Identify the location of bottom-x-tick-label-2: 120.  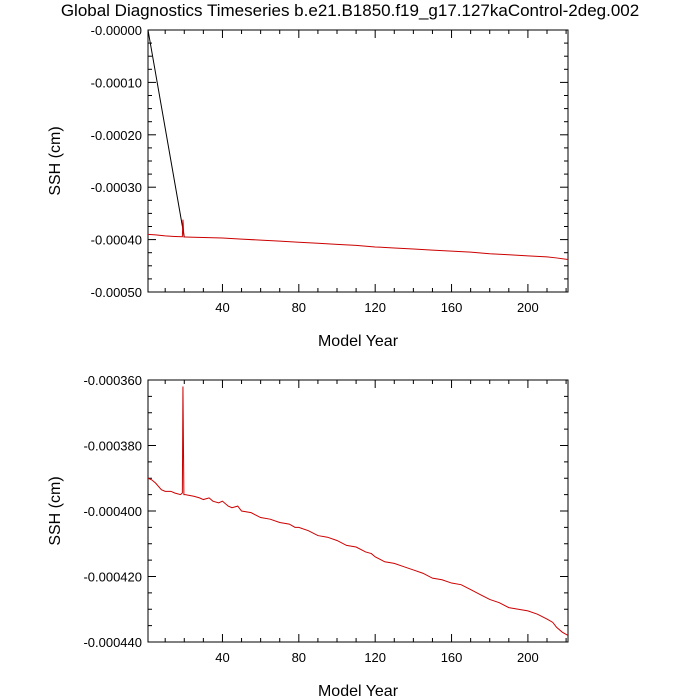
(375, 657).